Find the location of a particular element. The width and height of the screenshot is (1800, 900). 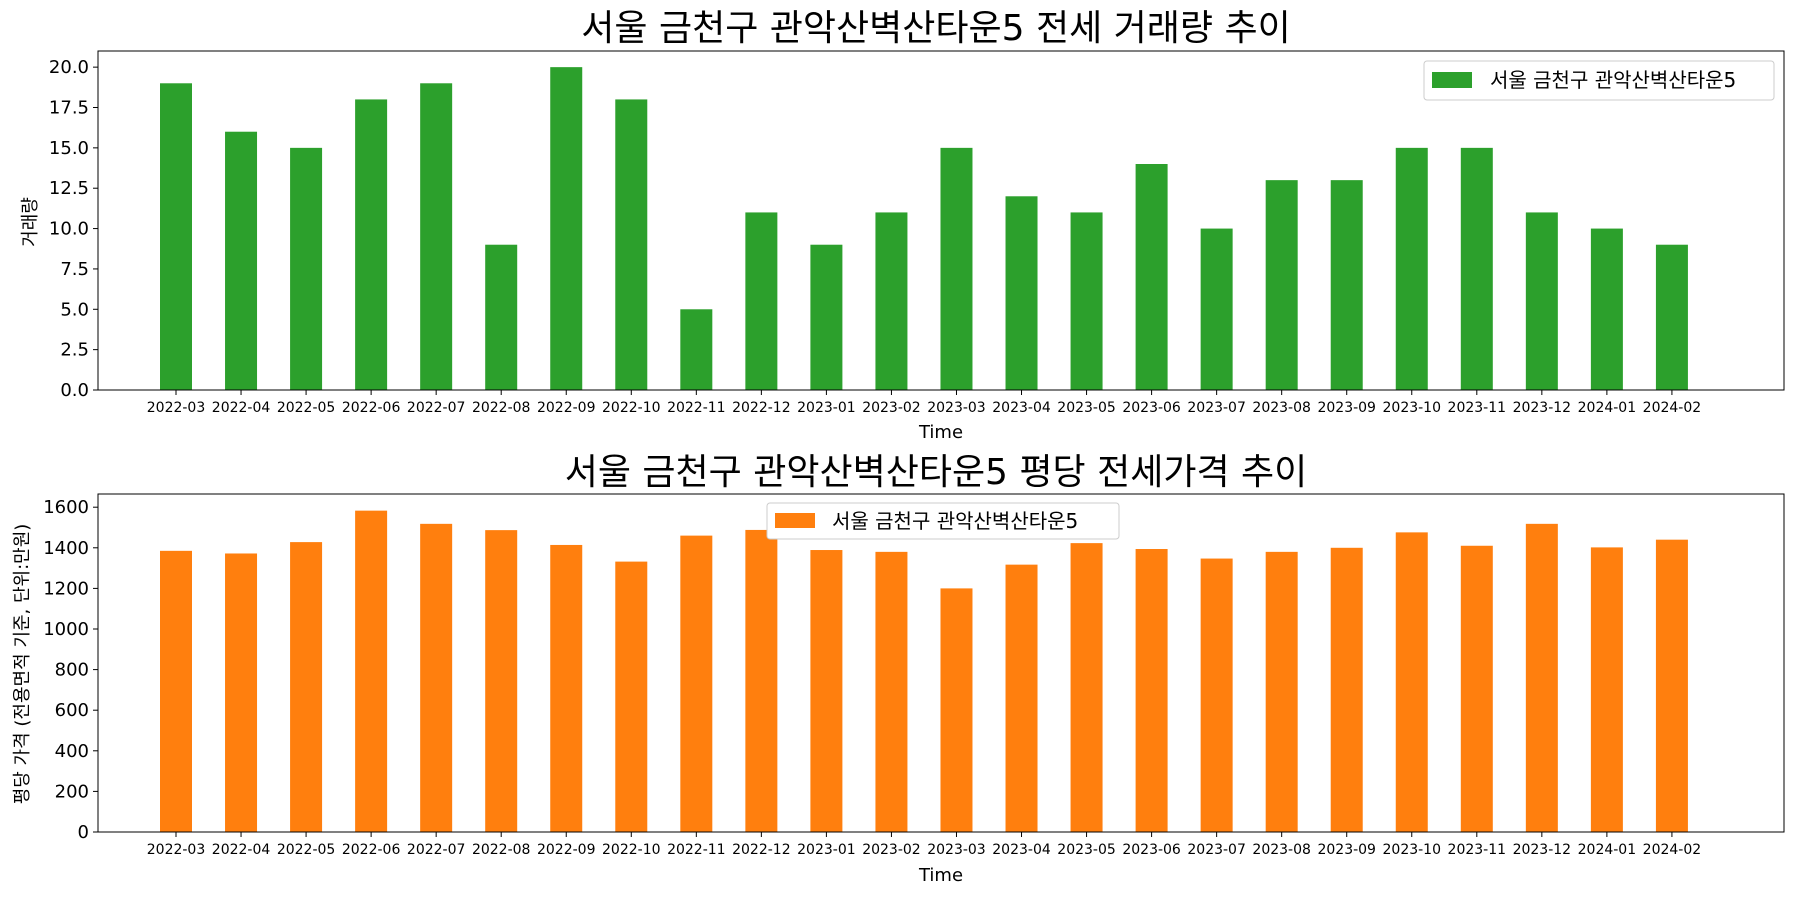

chart-title: 서울 금천구 관악산벽산타운5 평당 전세가격 추이 is located at coordinates (936, 472).